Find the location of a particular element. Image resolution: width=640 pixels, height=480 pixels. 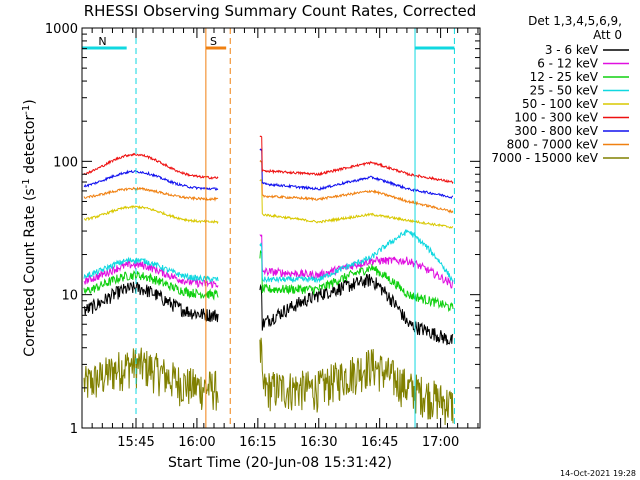

series-50to100keV is located at coordinates (268, 204).